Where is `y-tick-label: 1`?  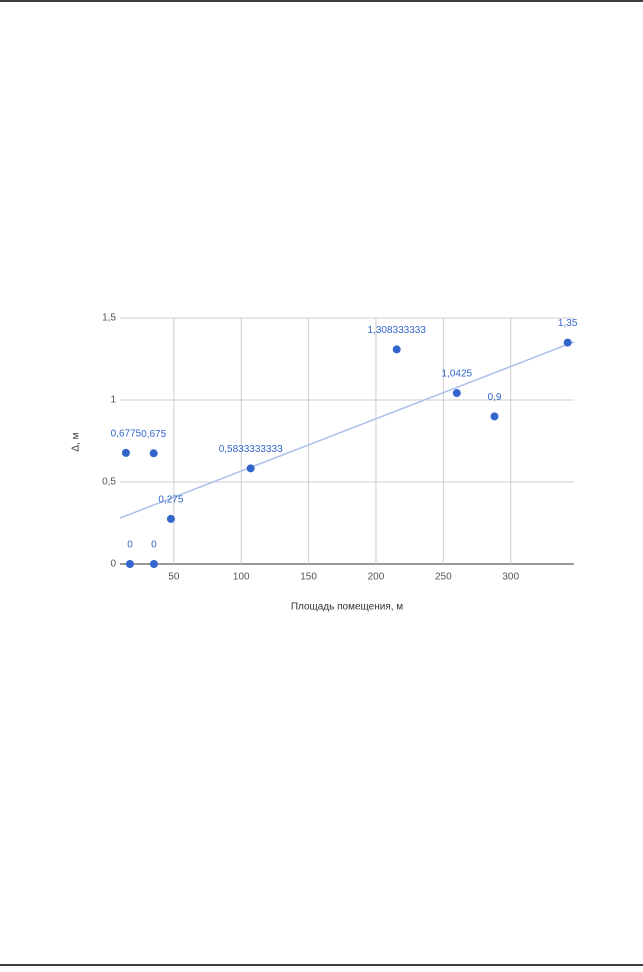
y-tick-label: 1 is located at coordinates (113, 400).